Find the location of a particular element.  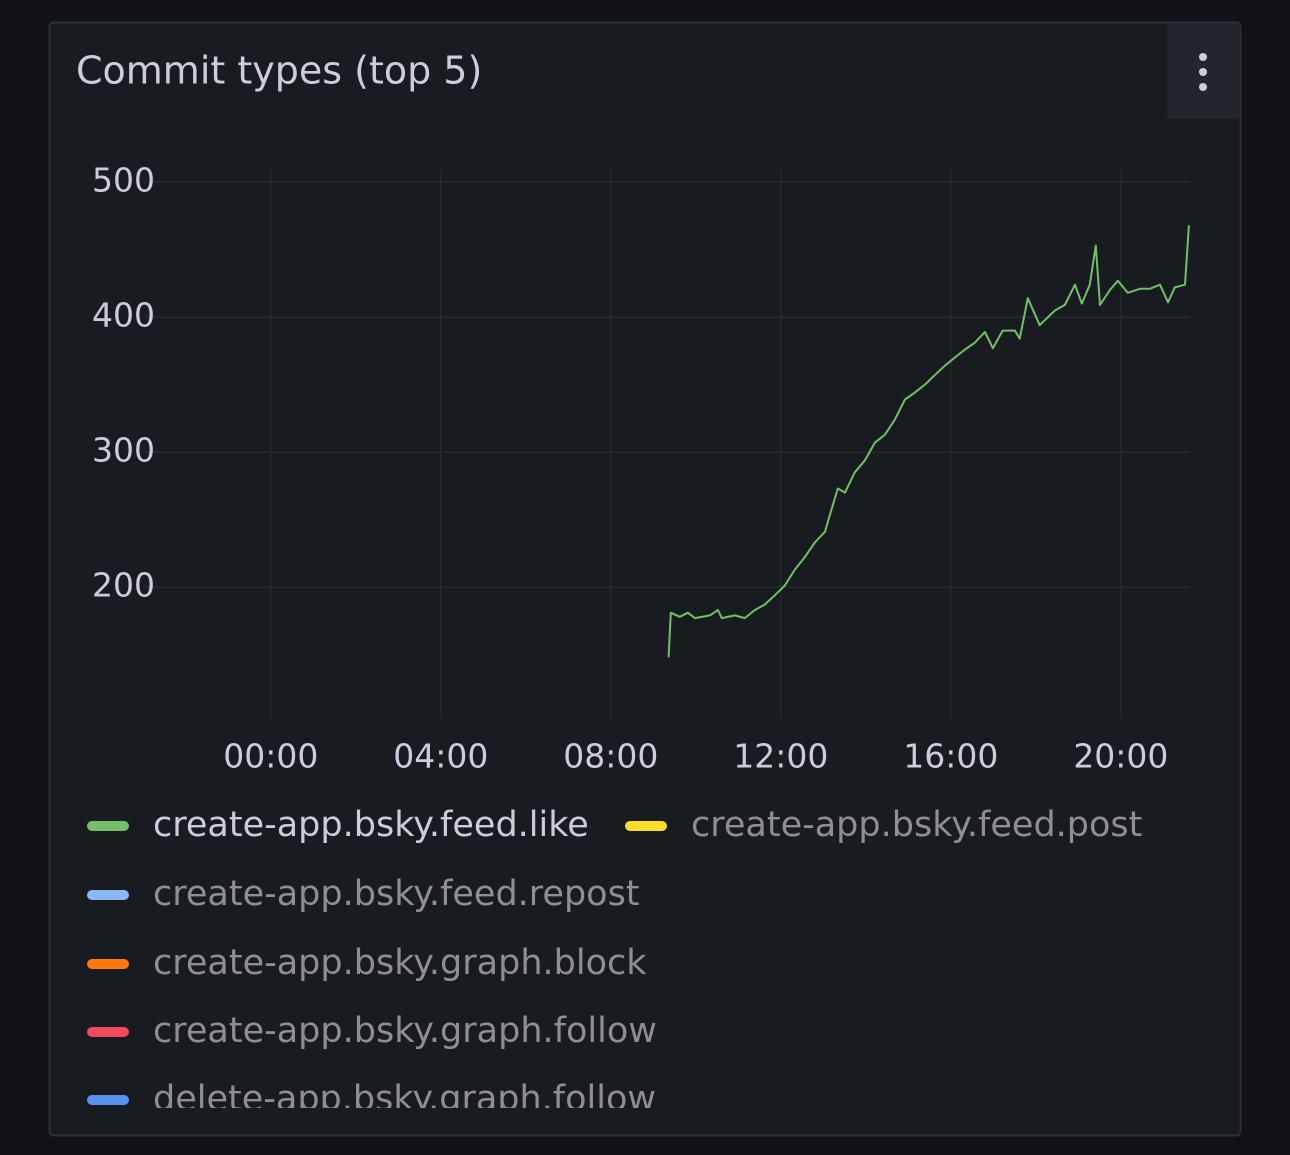

legend-item: create-app.bsky.graph.follow is located at coordinates (372, 1031).